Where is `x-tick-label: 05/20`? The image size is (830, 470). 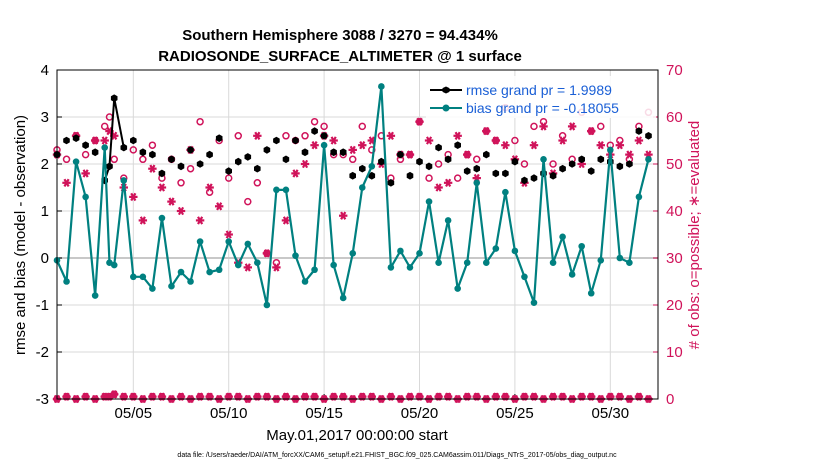
x-tick-label: 05/20 is located at coordinates (420, 413).